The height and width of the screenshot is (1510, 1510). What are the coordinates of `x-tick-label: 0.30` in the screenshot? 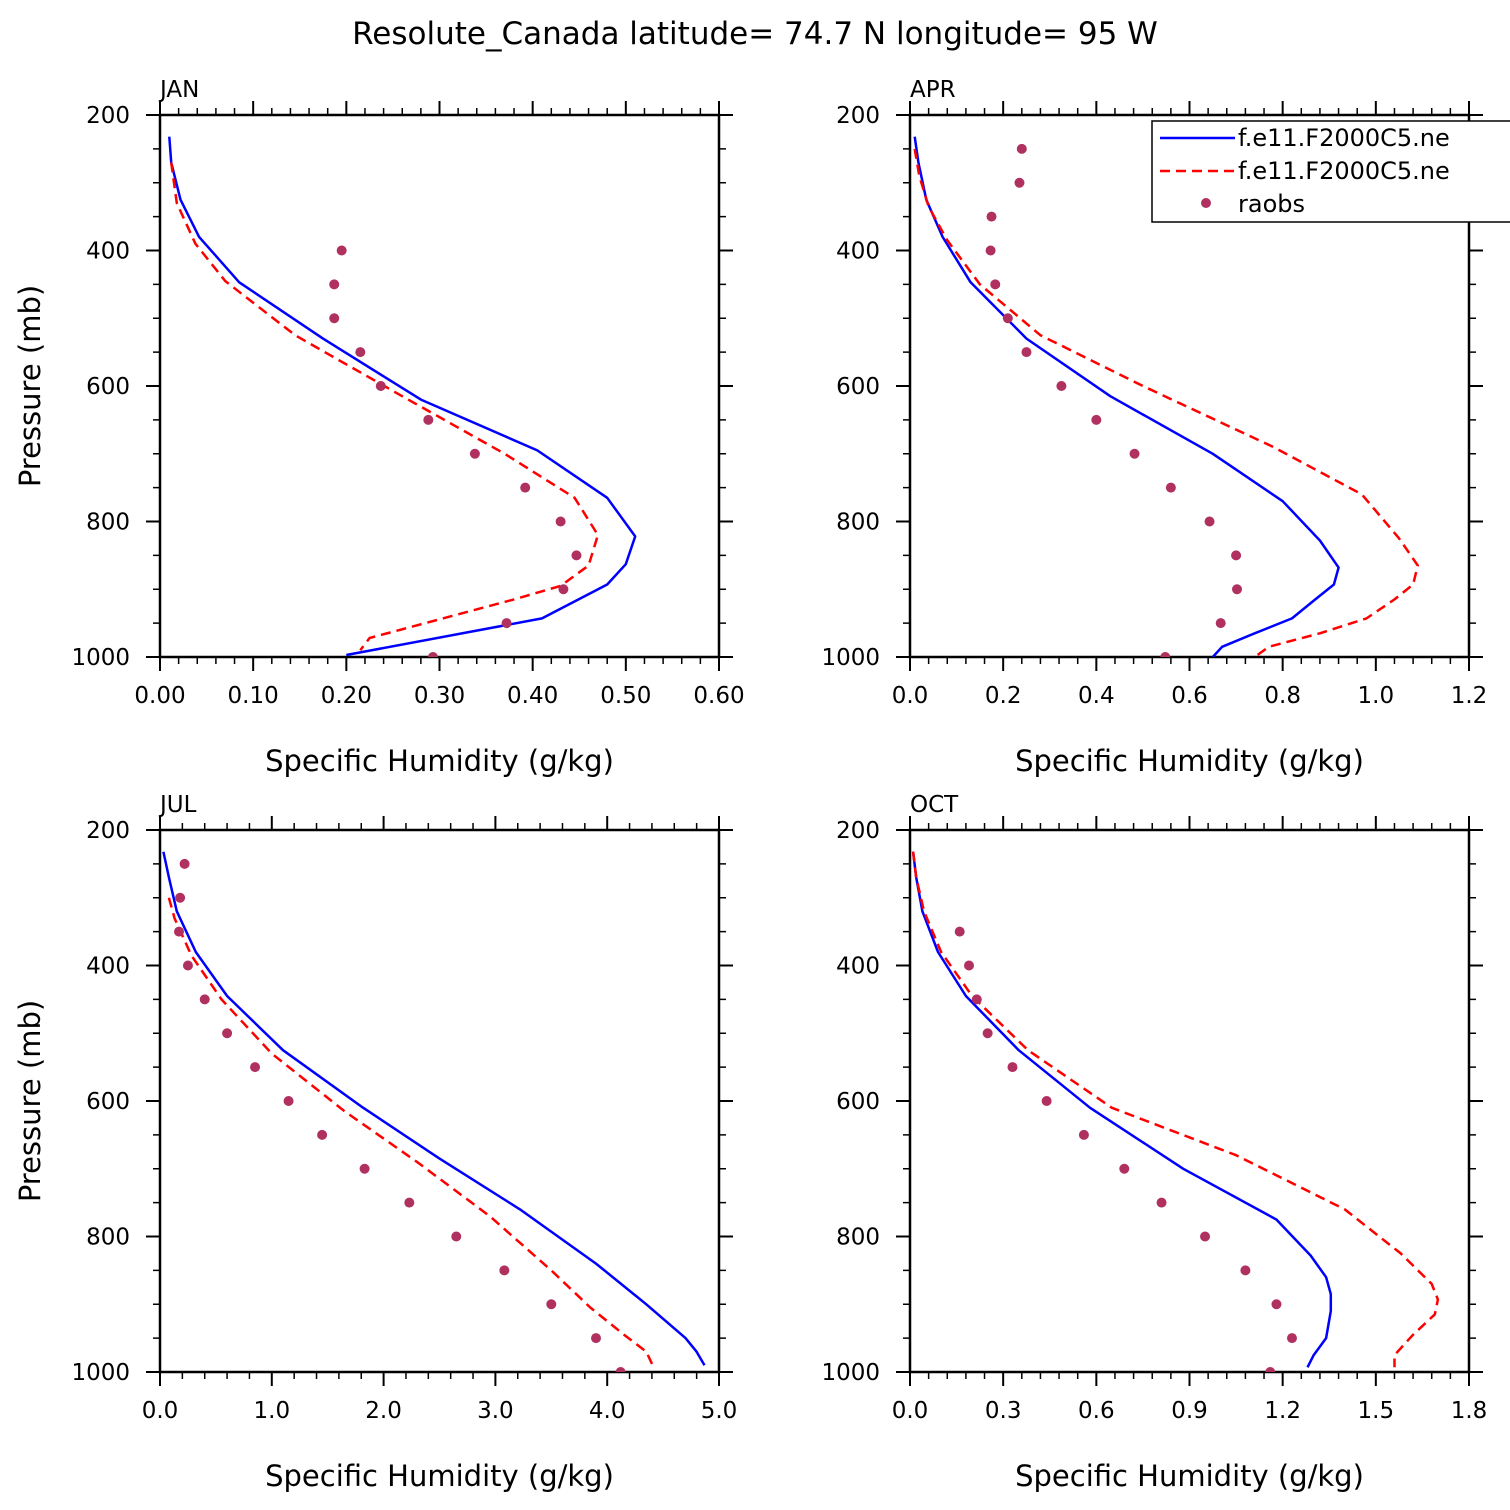 It's located at (439, 696).